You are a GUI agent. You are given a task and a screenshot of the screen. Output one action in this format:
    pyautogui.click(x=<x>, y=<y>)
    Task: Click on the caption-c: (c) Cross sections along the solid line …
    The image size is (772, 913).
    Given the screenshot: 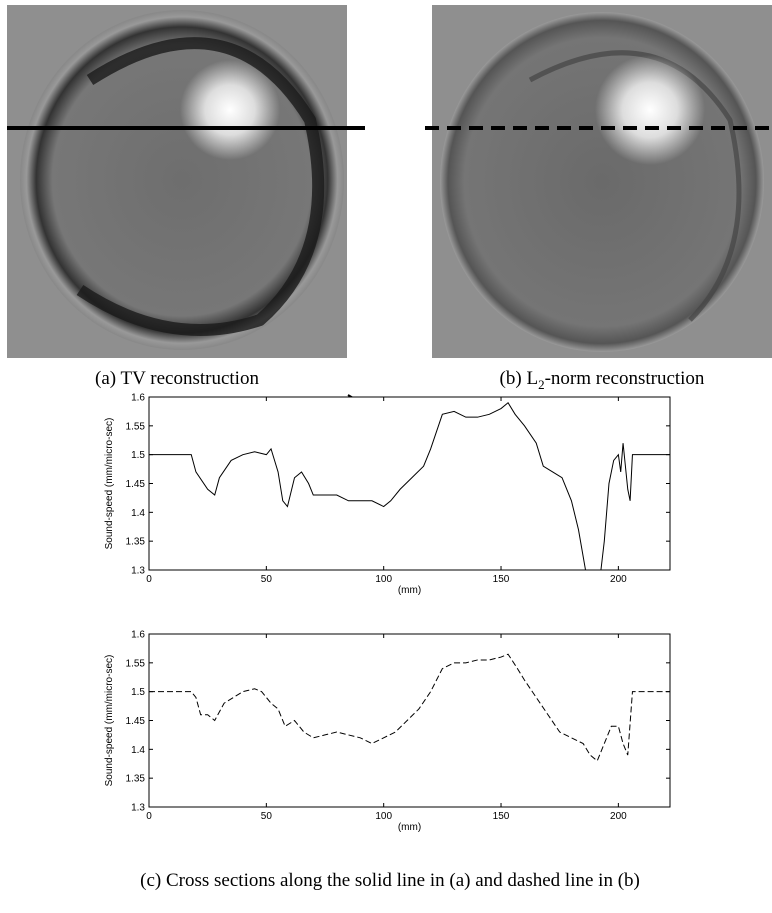 What is the action you would take?
    pyautogui.click(x=390, y=880)
    